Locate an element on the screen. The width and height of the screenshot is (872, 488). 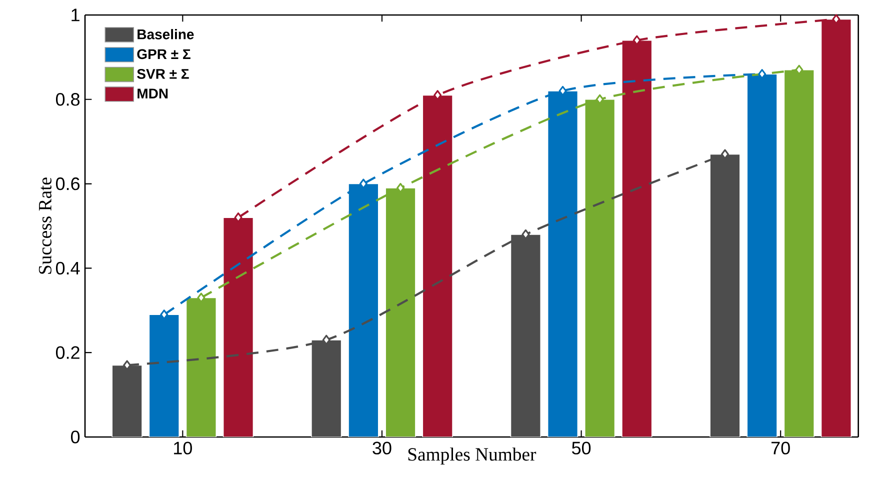
y-tick-label: 0.8 is located at coordinates (68, 99).